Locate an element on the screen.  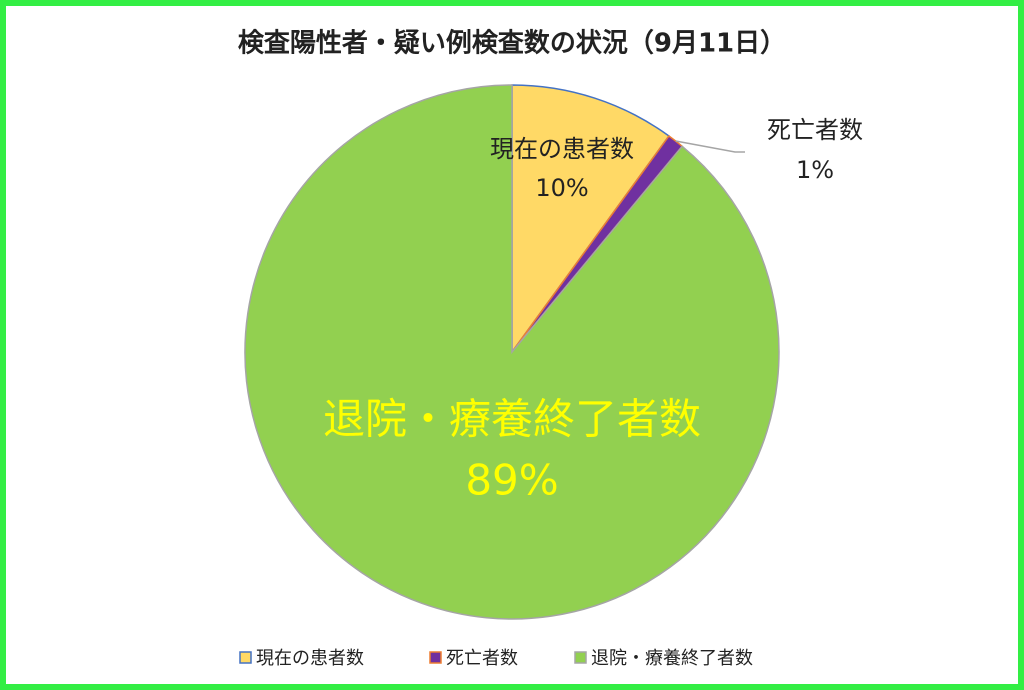
legend-label: 退院・療養終了者数 is located at coordinates (672, 658).